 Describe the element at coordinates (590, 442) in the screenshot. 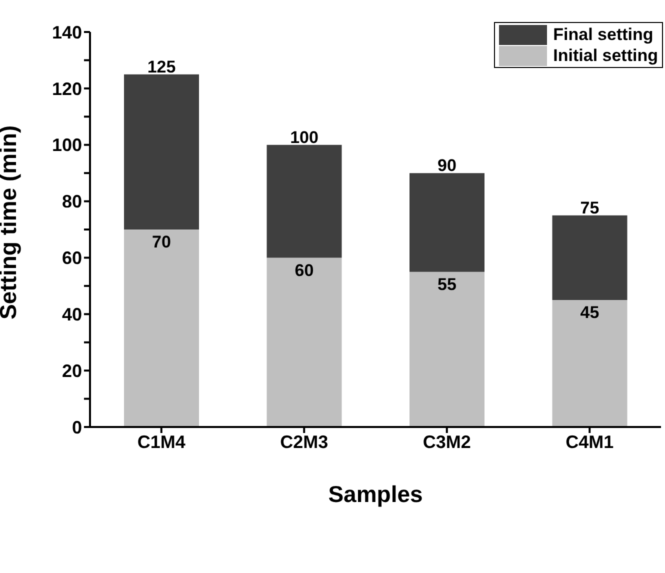

I see `x-tick-label: C4M1` at that location.